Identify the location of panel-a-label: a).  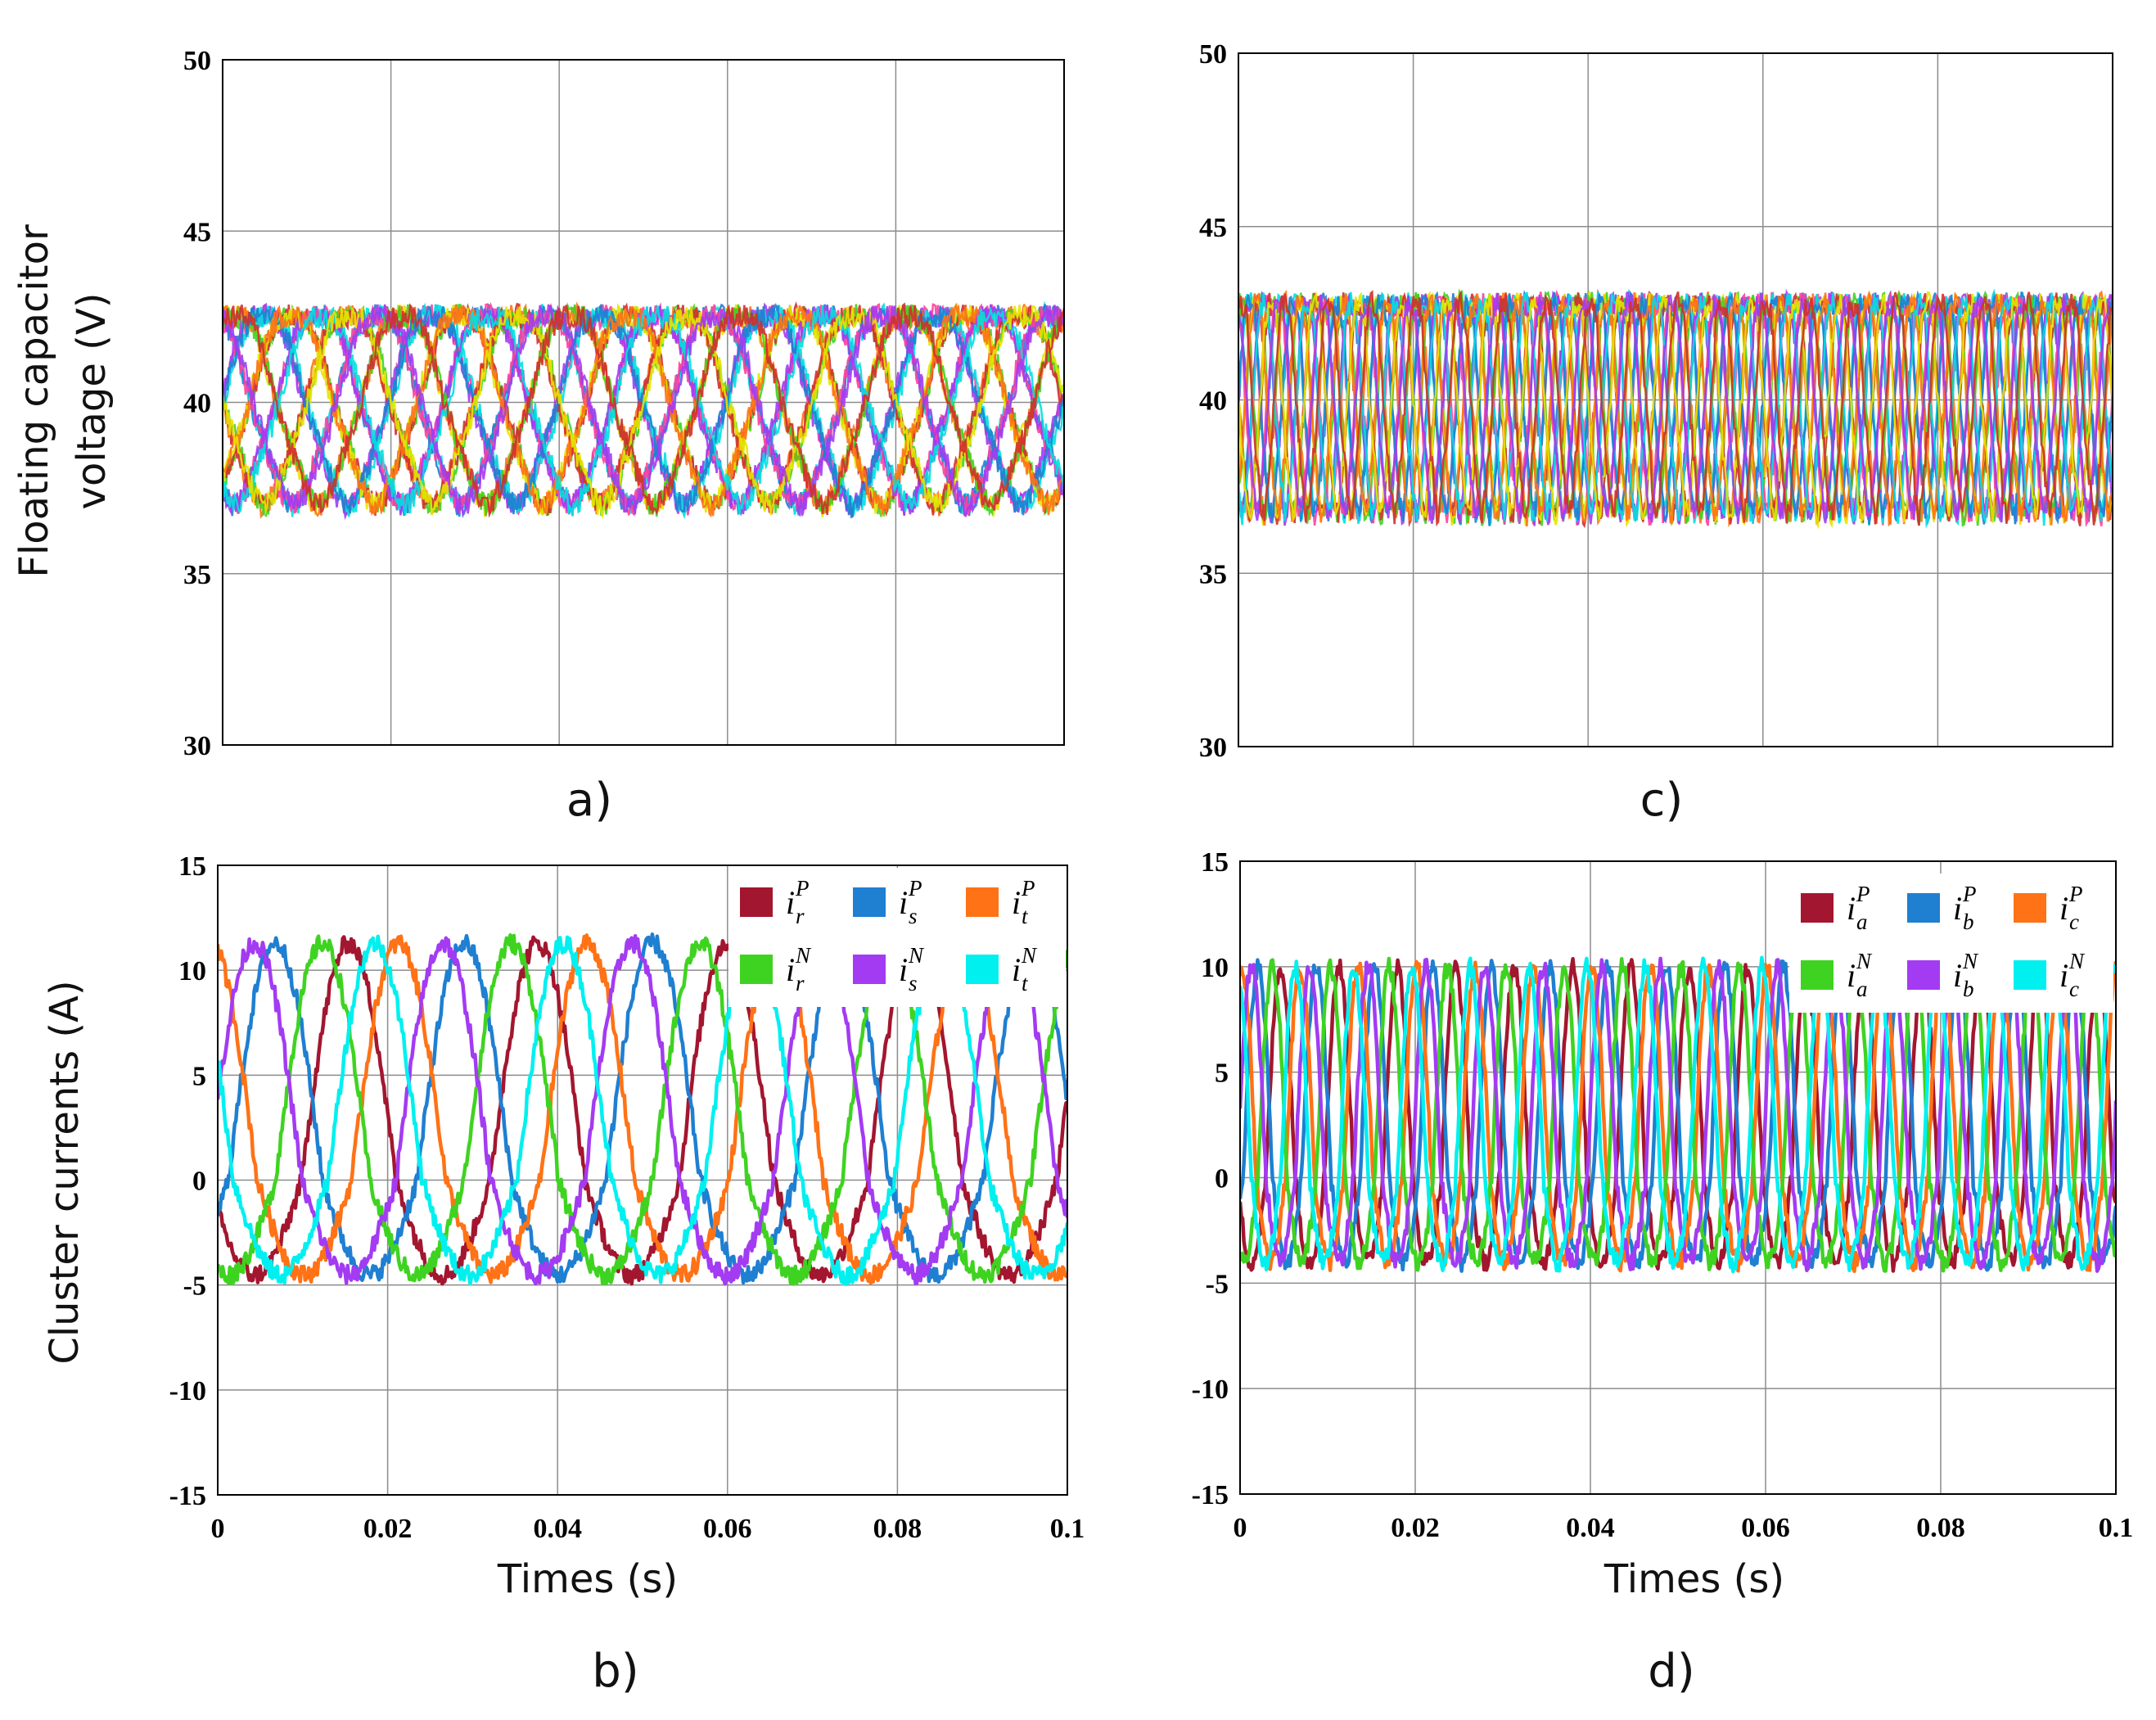
(589, 800).